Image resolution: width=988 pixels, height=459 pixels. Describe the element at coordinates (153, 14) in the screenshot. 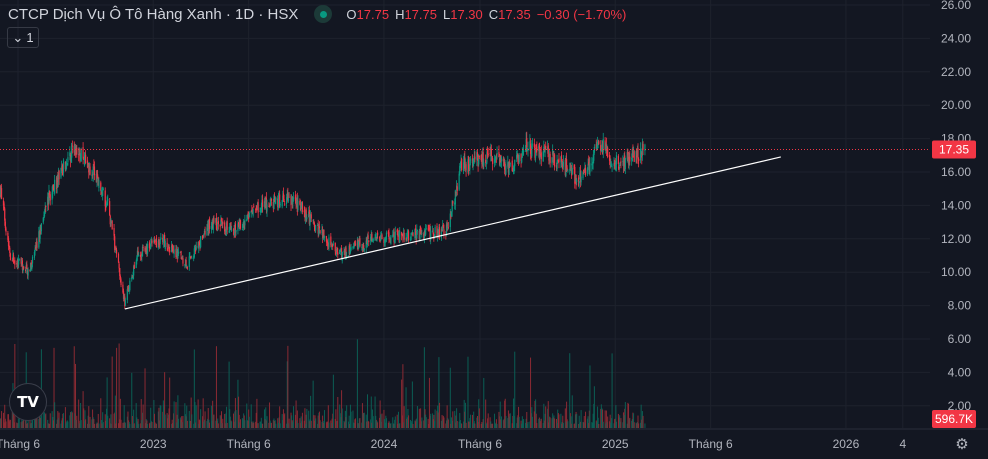

I see `symbol-title: CTCP Dịch Vụ Ô Tô Hàng Xanh · 1D · HSX` at that location.